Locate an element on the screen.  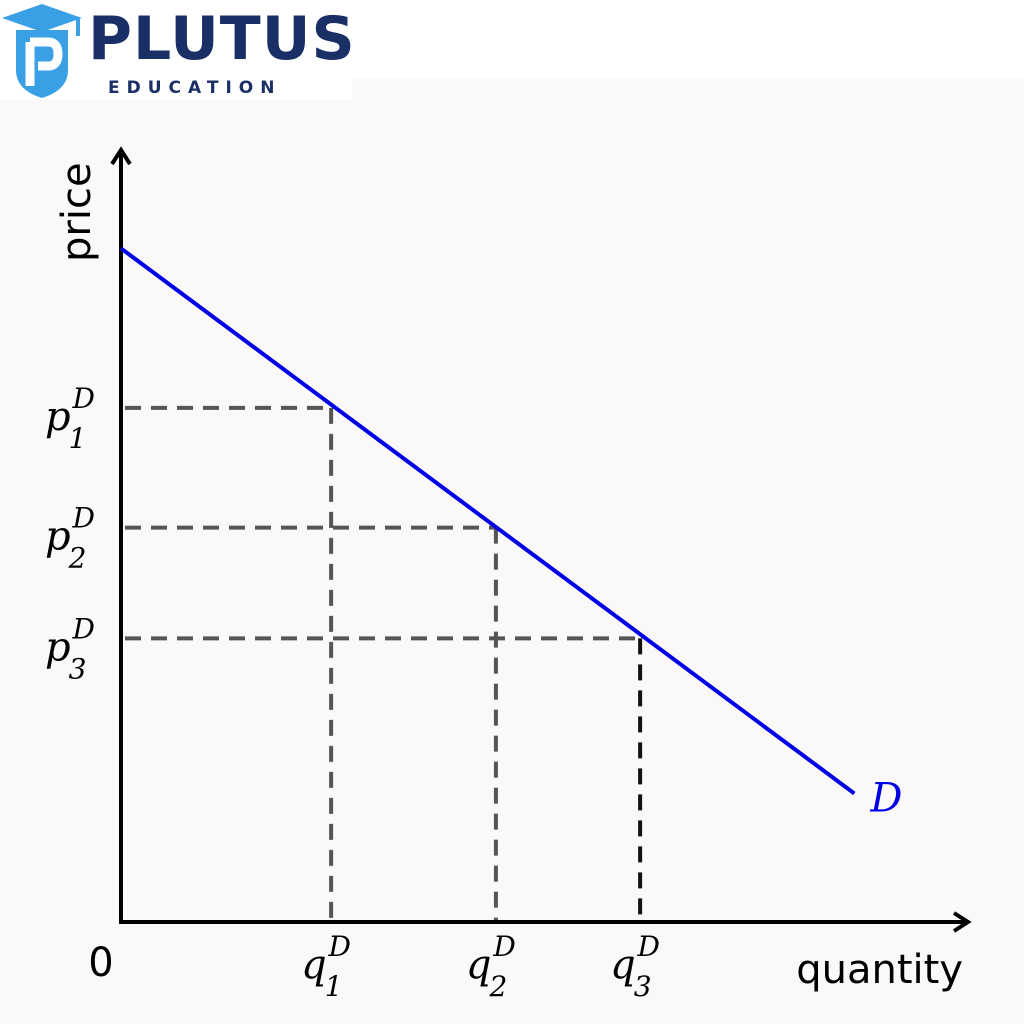
quantity-tick-sup-1: D is located at coordinates (339, 946).